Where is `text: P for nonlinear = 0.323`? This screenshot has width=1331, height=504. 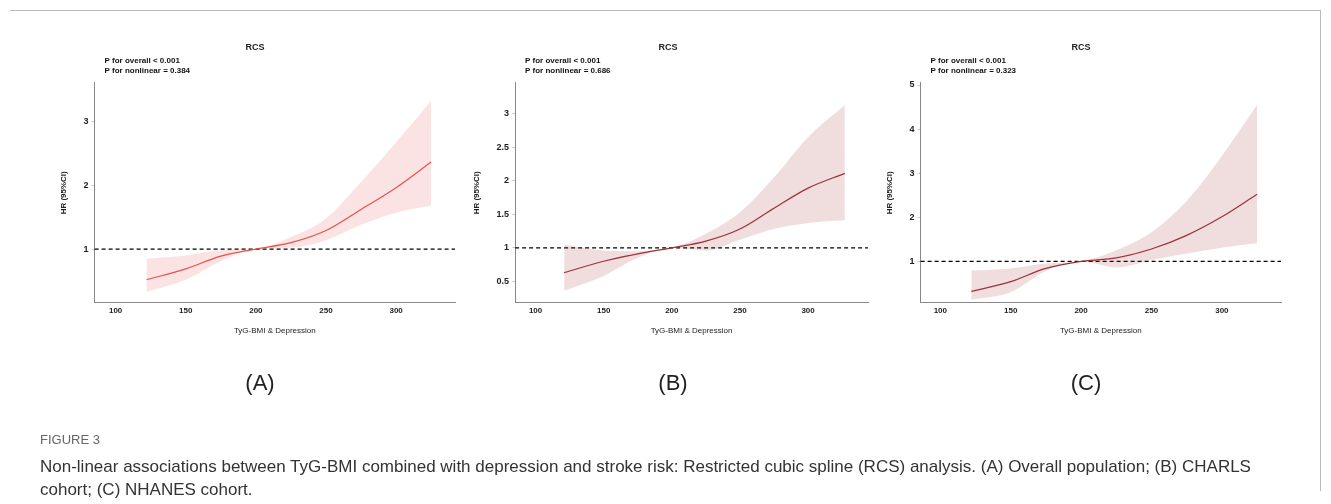
text: P for nonlinear = 0.323 is located at coordinates (973, 70).